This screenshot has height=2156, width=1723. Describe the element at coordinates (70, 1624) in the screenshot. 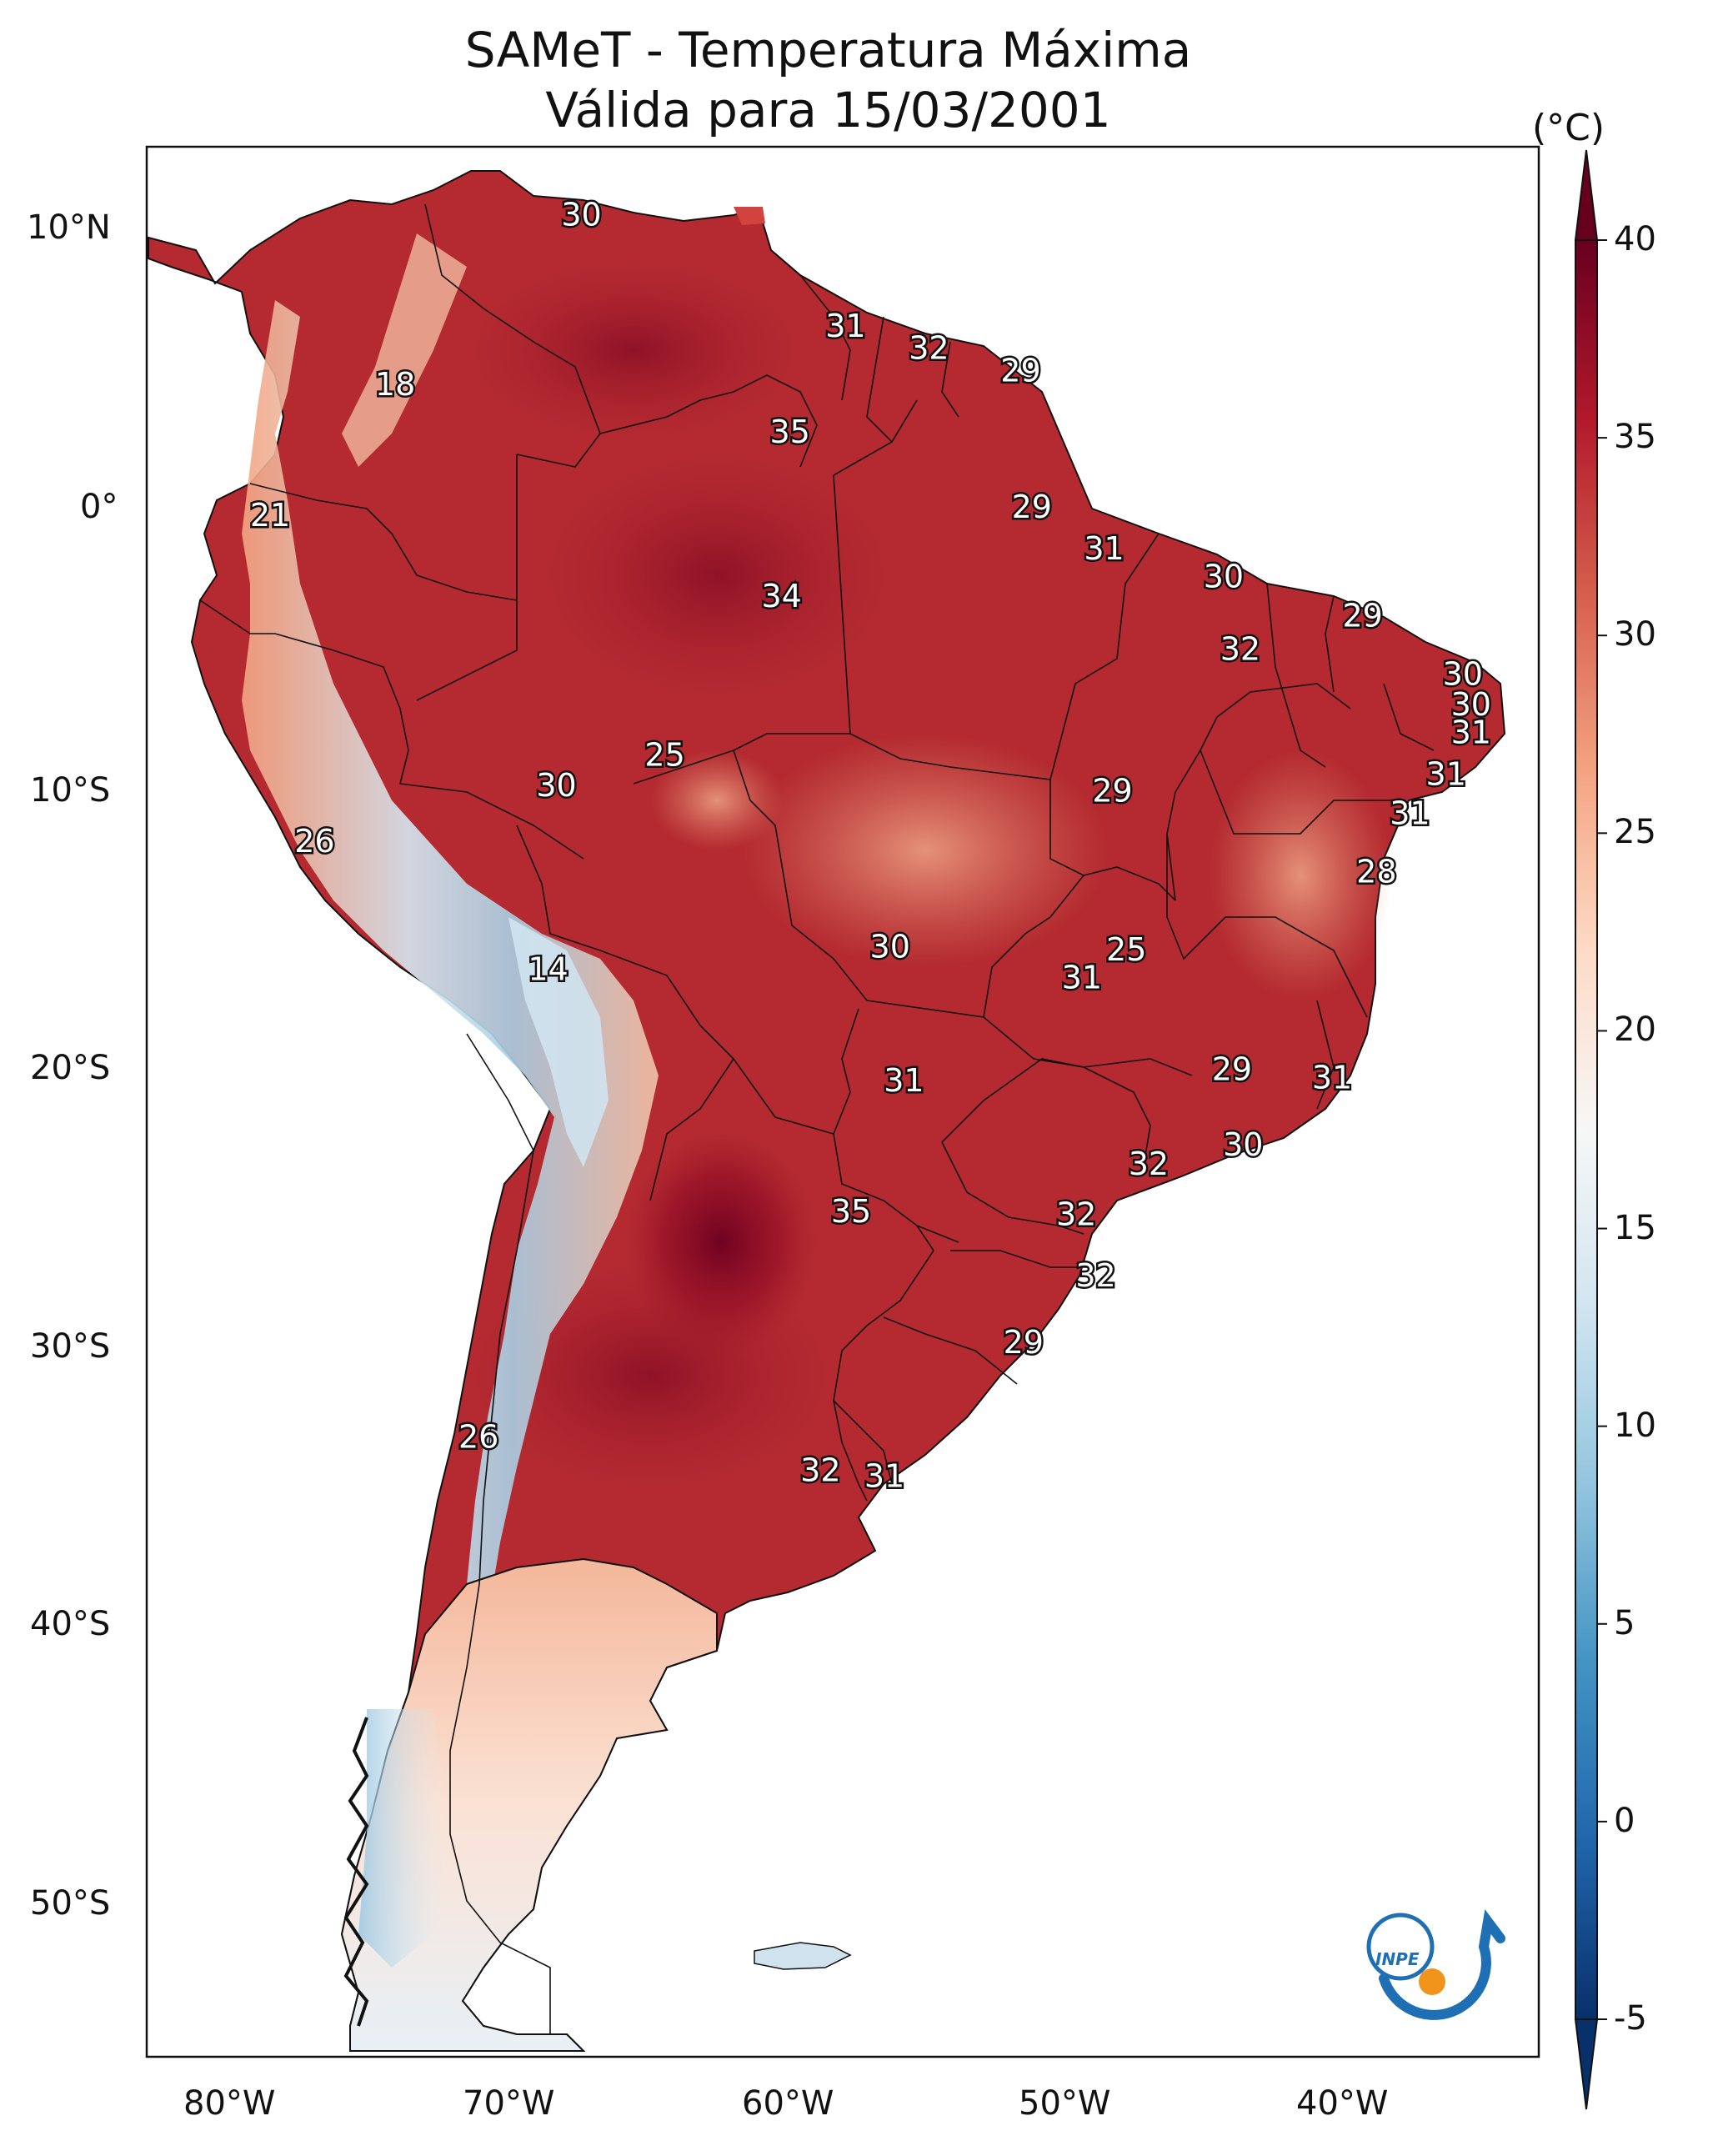

I see `lat-label-40s: 40°S` at that location.